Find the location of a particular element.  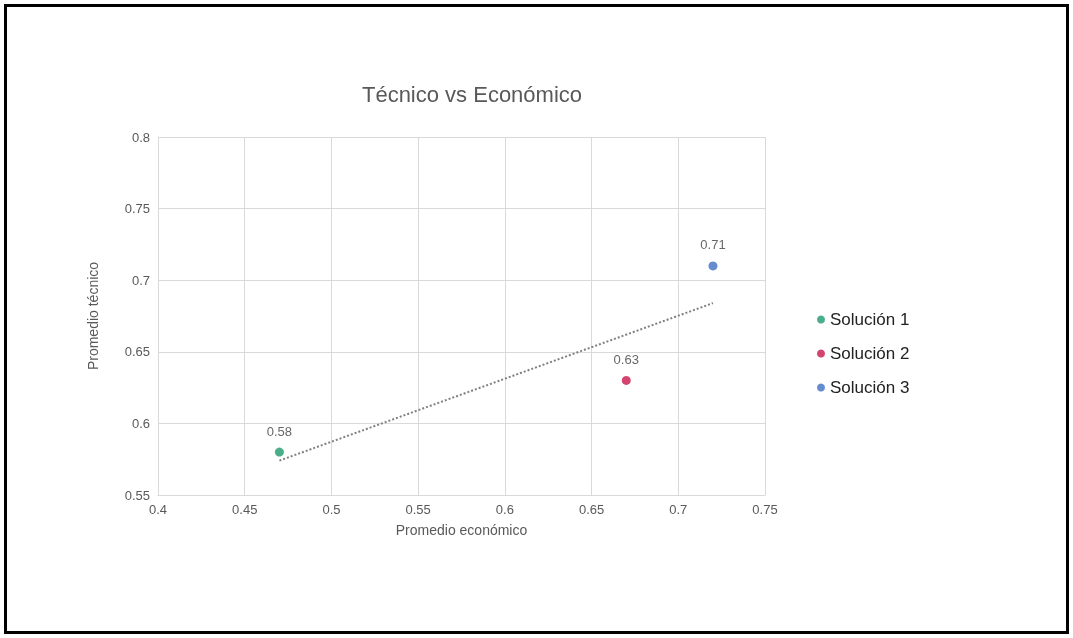

data-label: 0.71 is located at coordinates (713, 245).